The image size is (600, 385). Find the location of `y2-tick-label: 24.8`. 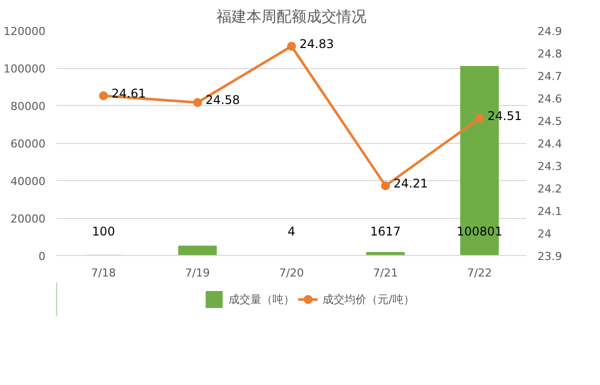

y2-tick-label: 24.8 is located at coordinates (550, 54).